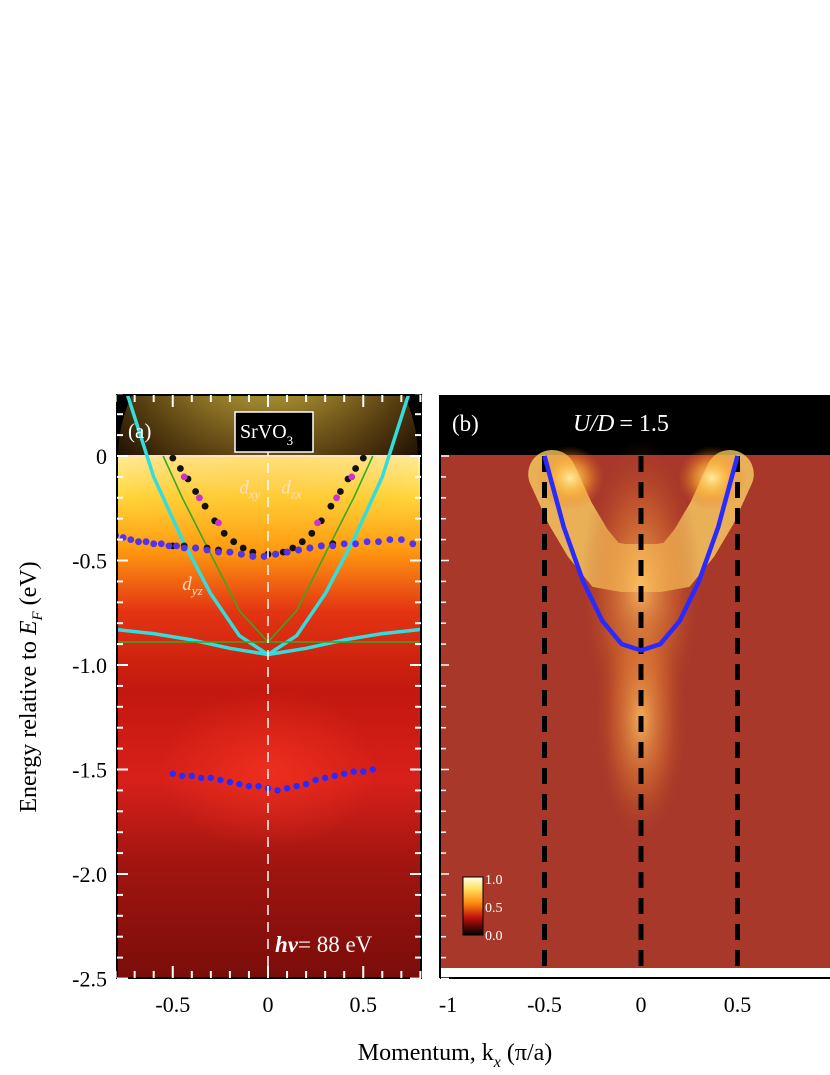 The image size is (830, 1075). What do you see at coordinates (89, 874) in the screenshot?
I see `y-tick-label-4: -2.0` at bounding box center [89, 874].